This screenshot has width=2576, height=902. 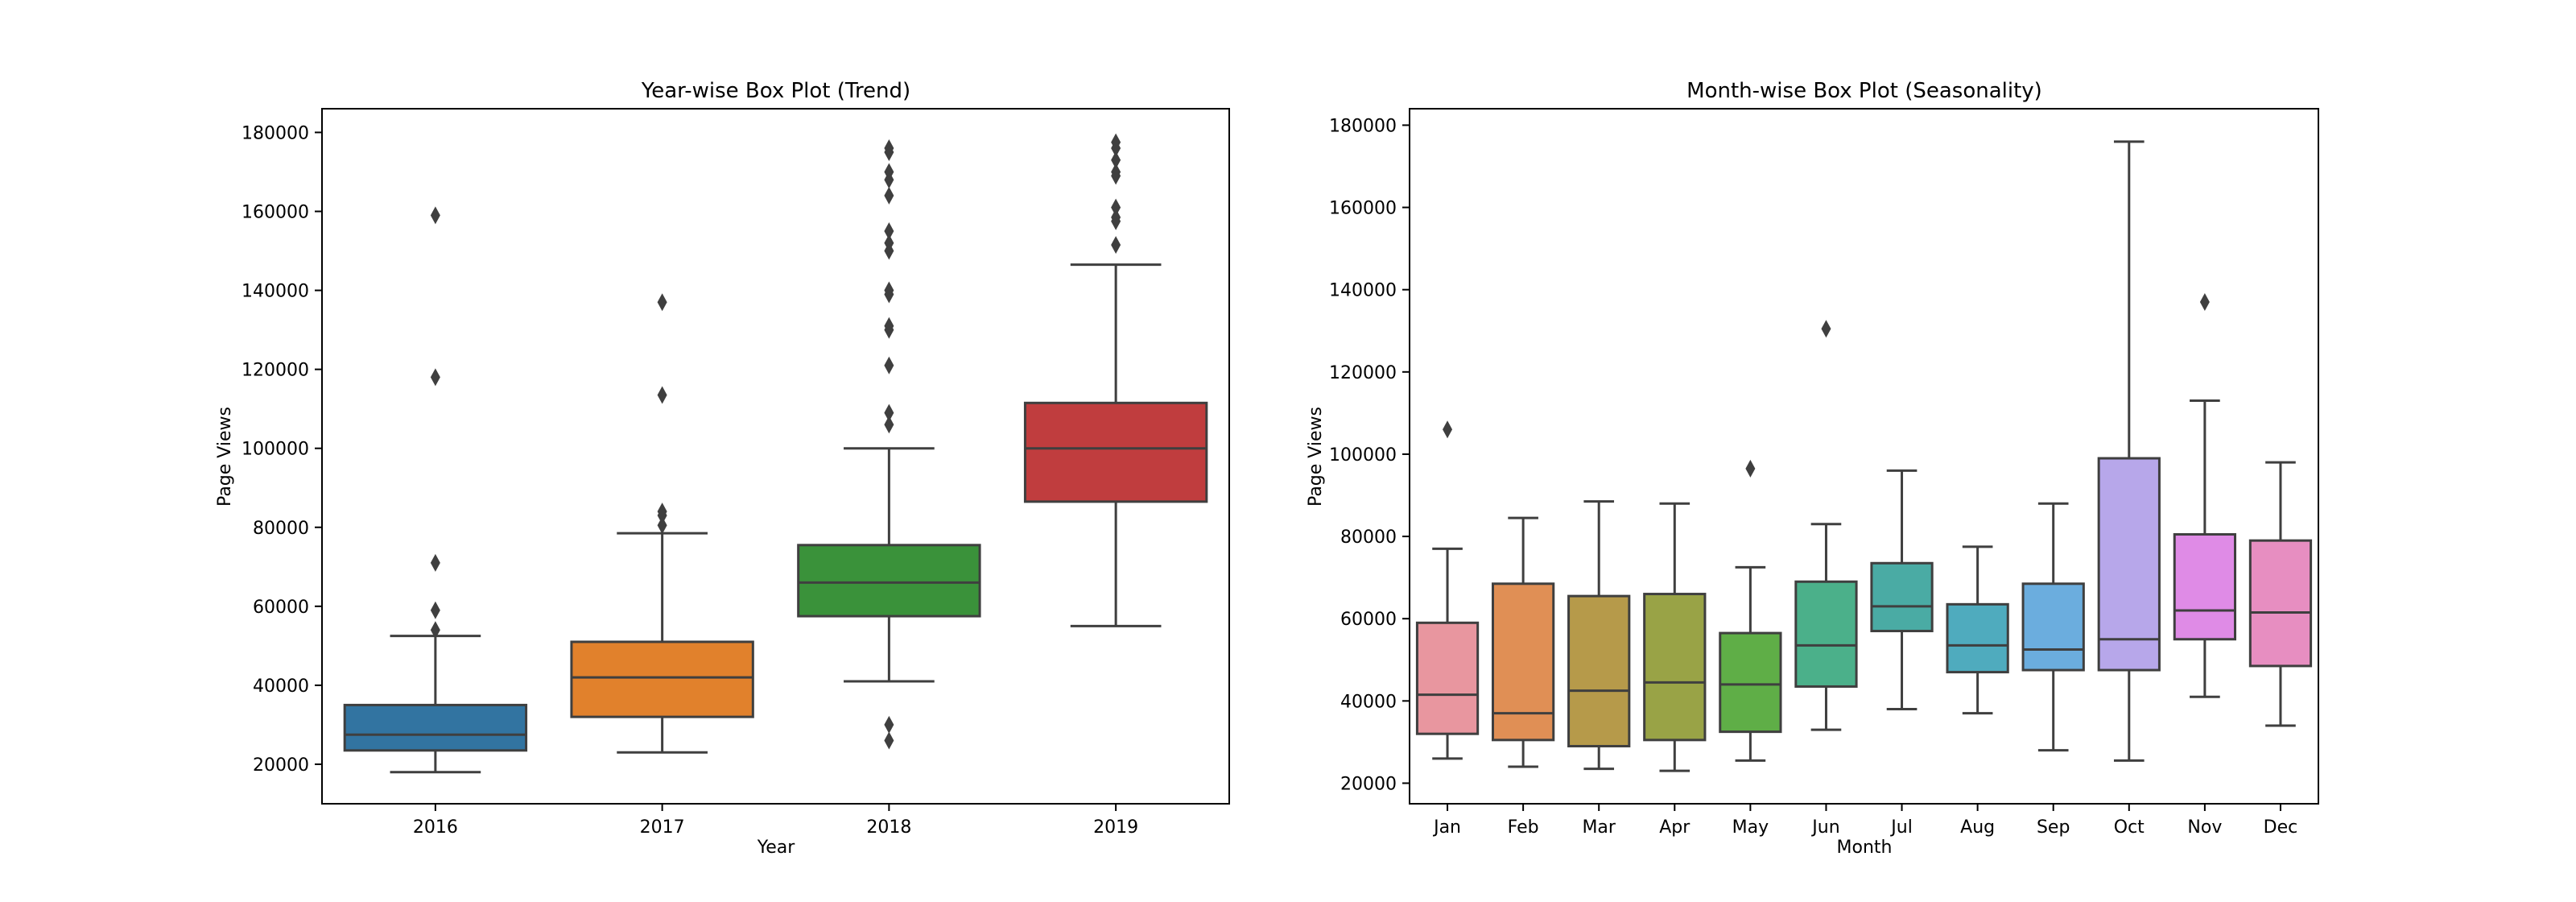 What do you see at coordinates (1368, 784) in the screenshot?
I see `y-tick-label: 20000` at bounding box center [1368, 784].